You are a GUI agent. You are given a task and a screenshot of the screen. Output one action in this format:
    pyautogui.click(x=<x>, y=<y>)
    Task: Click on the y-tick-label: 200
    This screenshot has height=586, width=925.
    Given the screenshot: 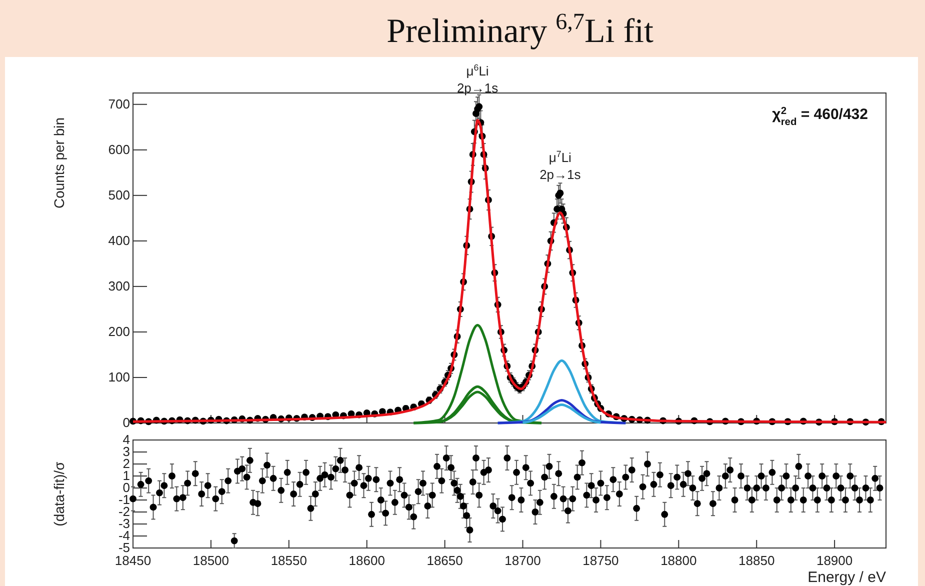 What is the action you would take?
    pyautogui.click(x=119, y=332)
    